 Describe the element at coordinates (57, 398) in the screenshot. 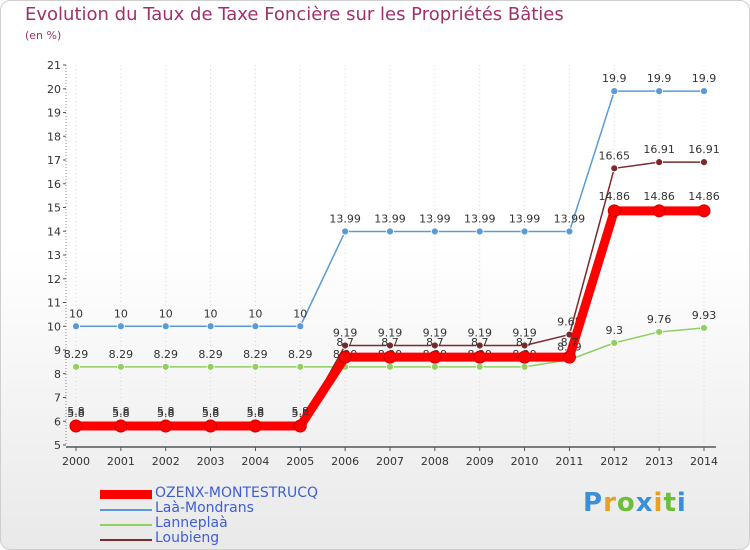

I see `y-tick-label: 7` at that location.